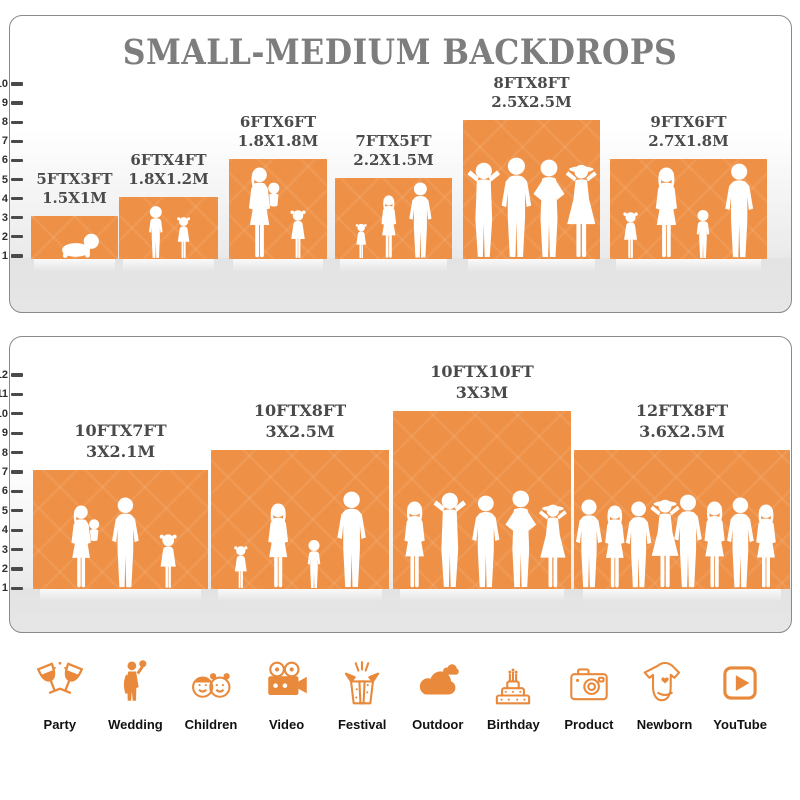 This screenshot has width=800, height=800. I want to click on size-ft: 10FTX8FT, so click(300, 411).